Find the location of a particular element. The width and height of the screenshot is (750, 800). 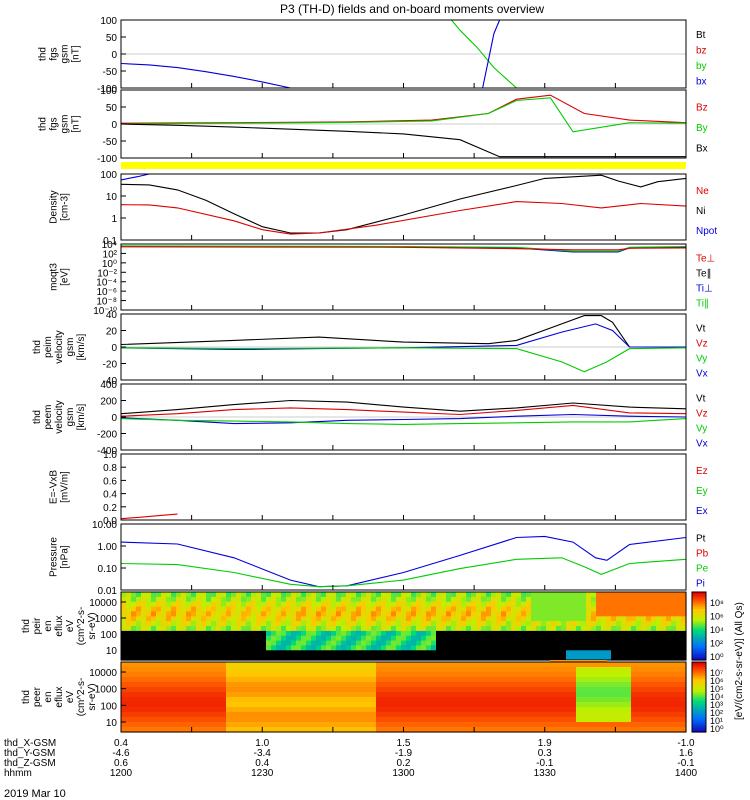

y-tick-label: 10 is located at coordinates (112, 197).